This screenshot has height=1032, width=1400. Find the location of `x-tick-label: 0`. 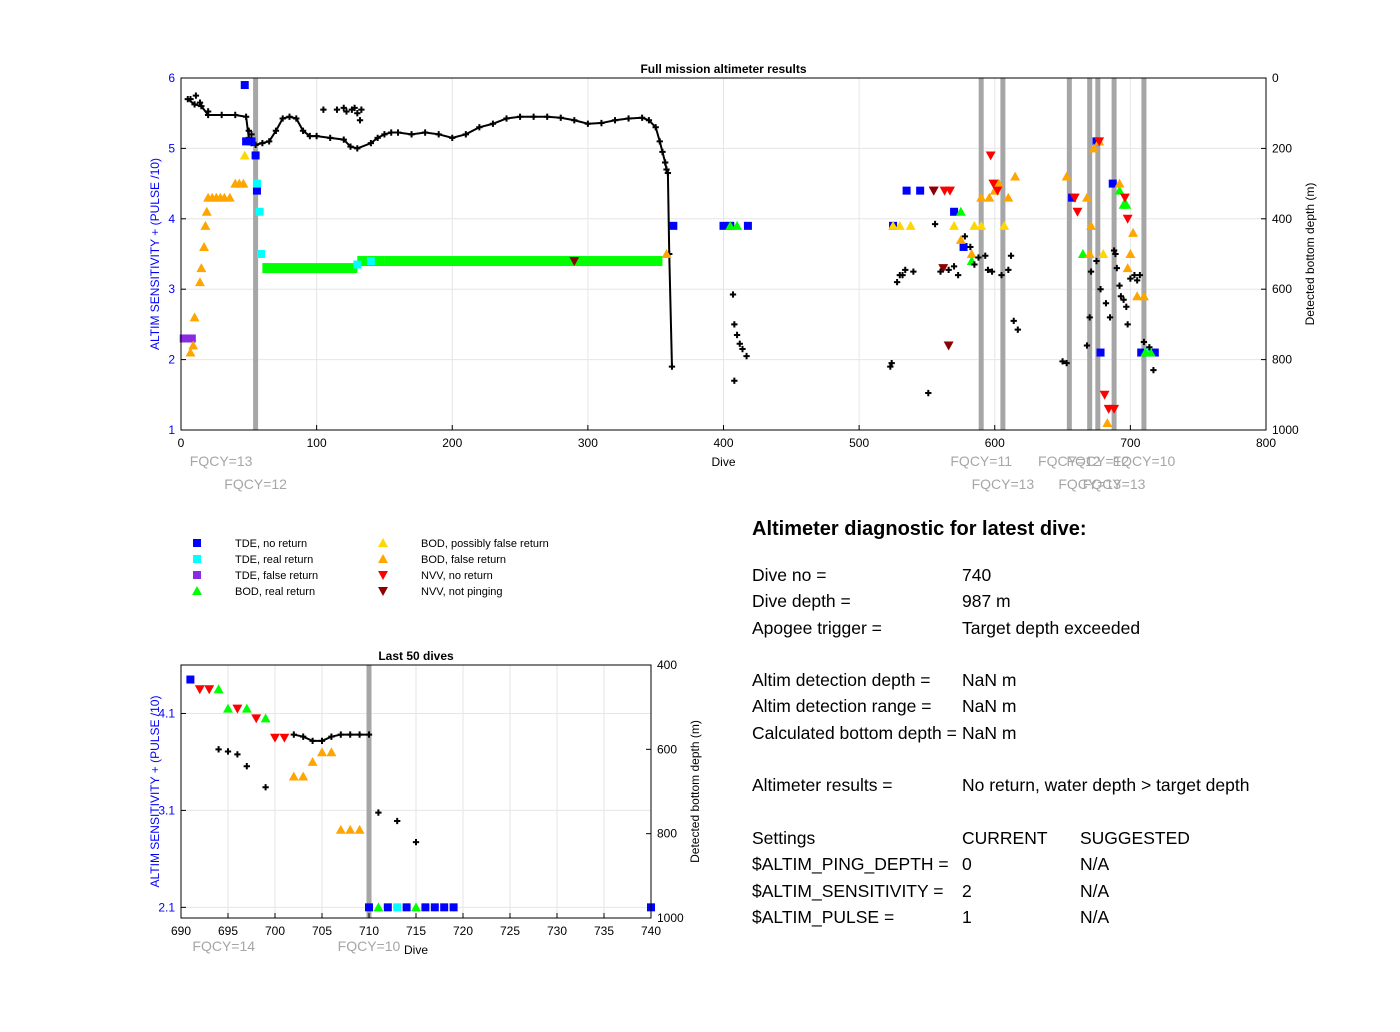

x-tick-label: 0 is located at coordinates (181, 443).